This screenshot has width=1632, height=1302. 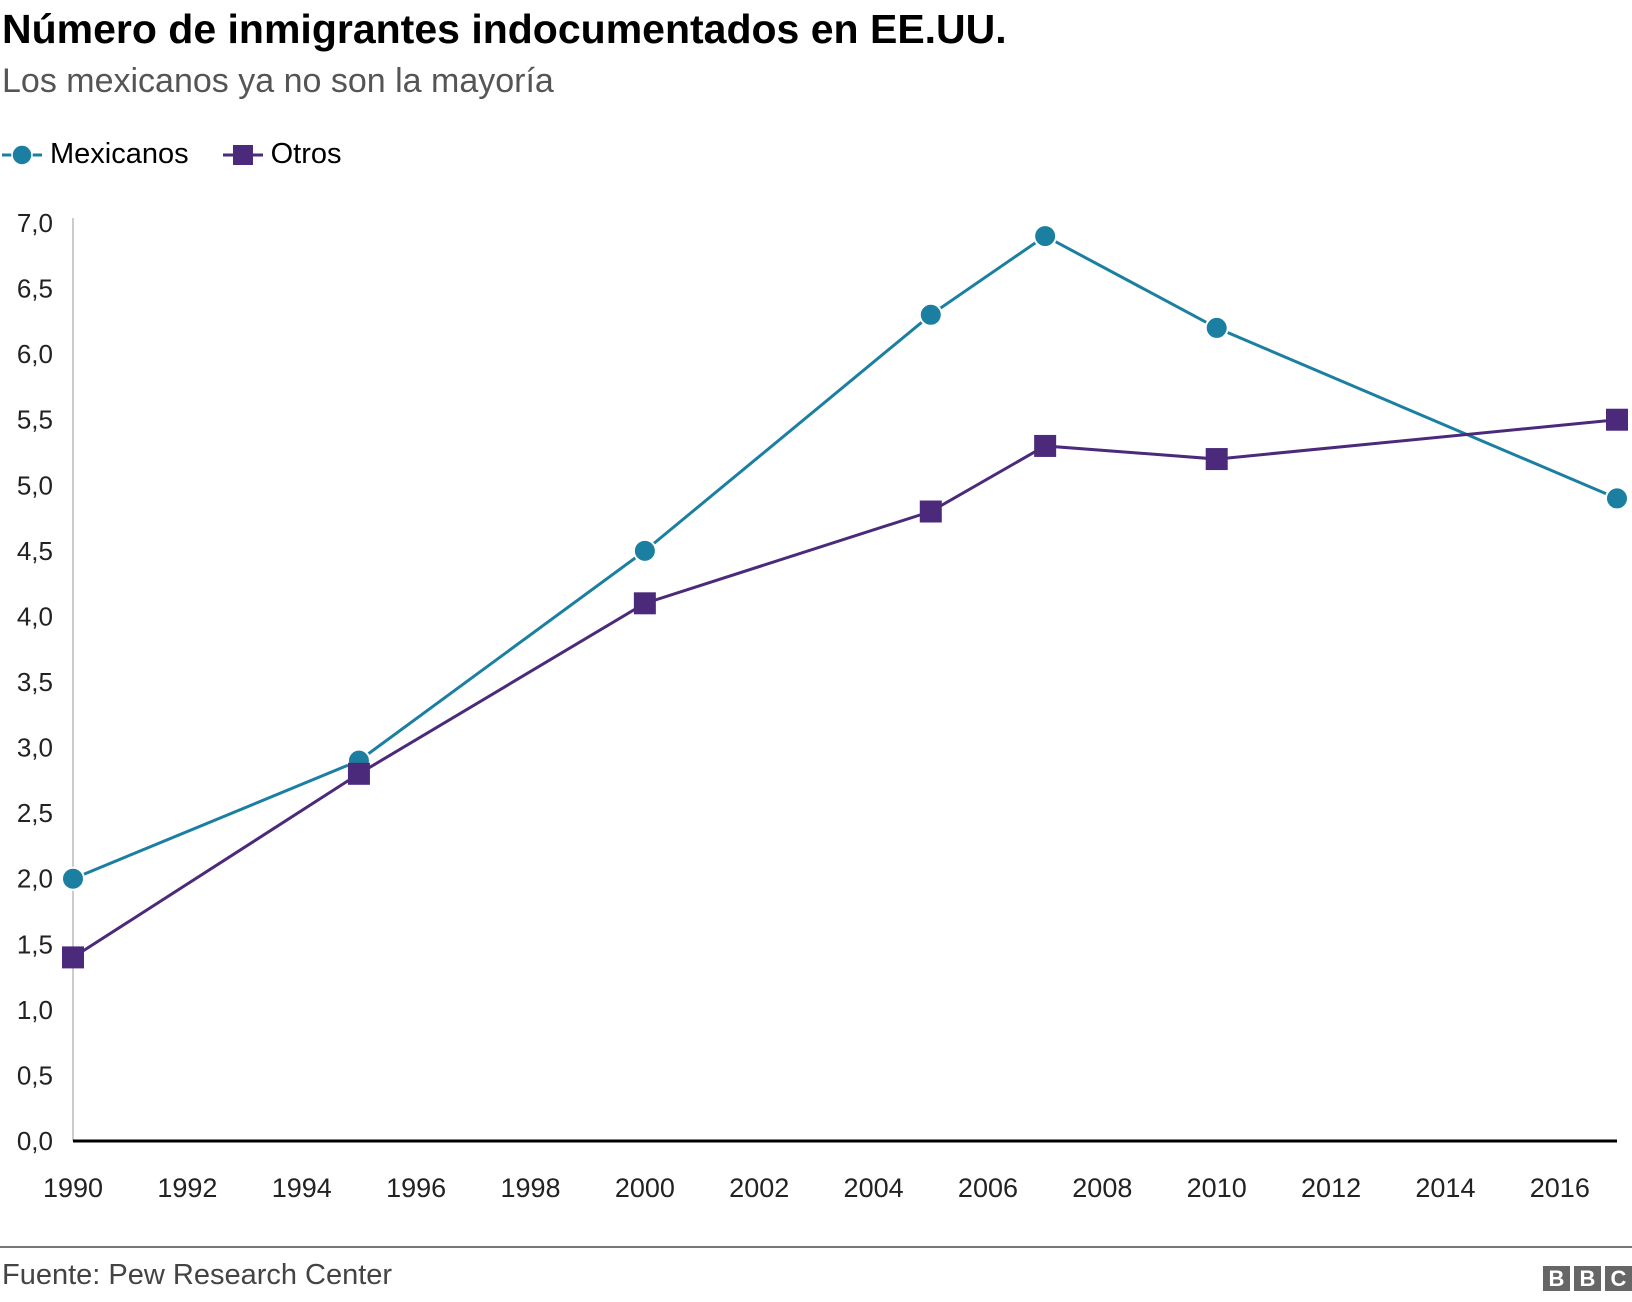 What do you see at coordinates (35, 682) in the screenshot?
I see `y-tick-label: 3,5` at bounding box center [35, 682].